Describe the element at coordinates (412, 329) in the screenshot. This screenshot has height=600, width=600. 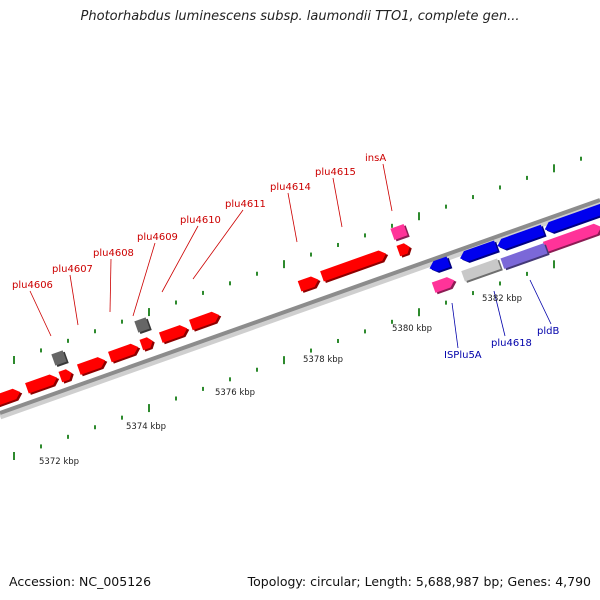
I see `scale-label: 5380 kbp` at that location.